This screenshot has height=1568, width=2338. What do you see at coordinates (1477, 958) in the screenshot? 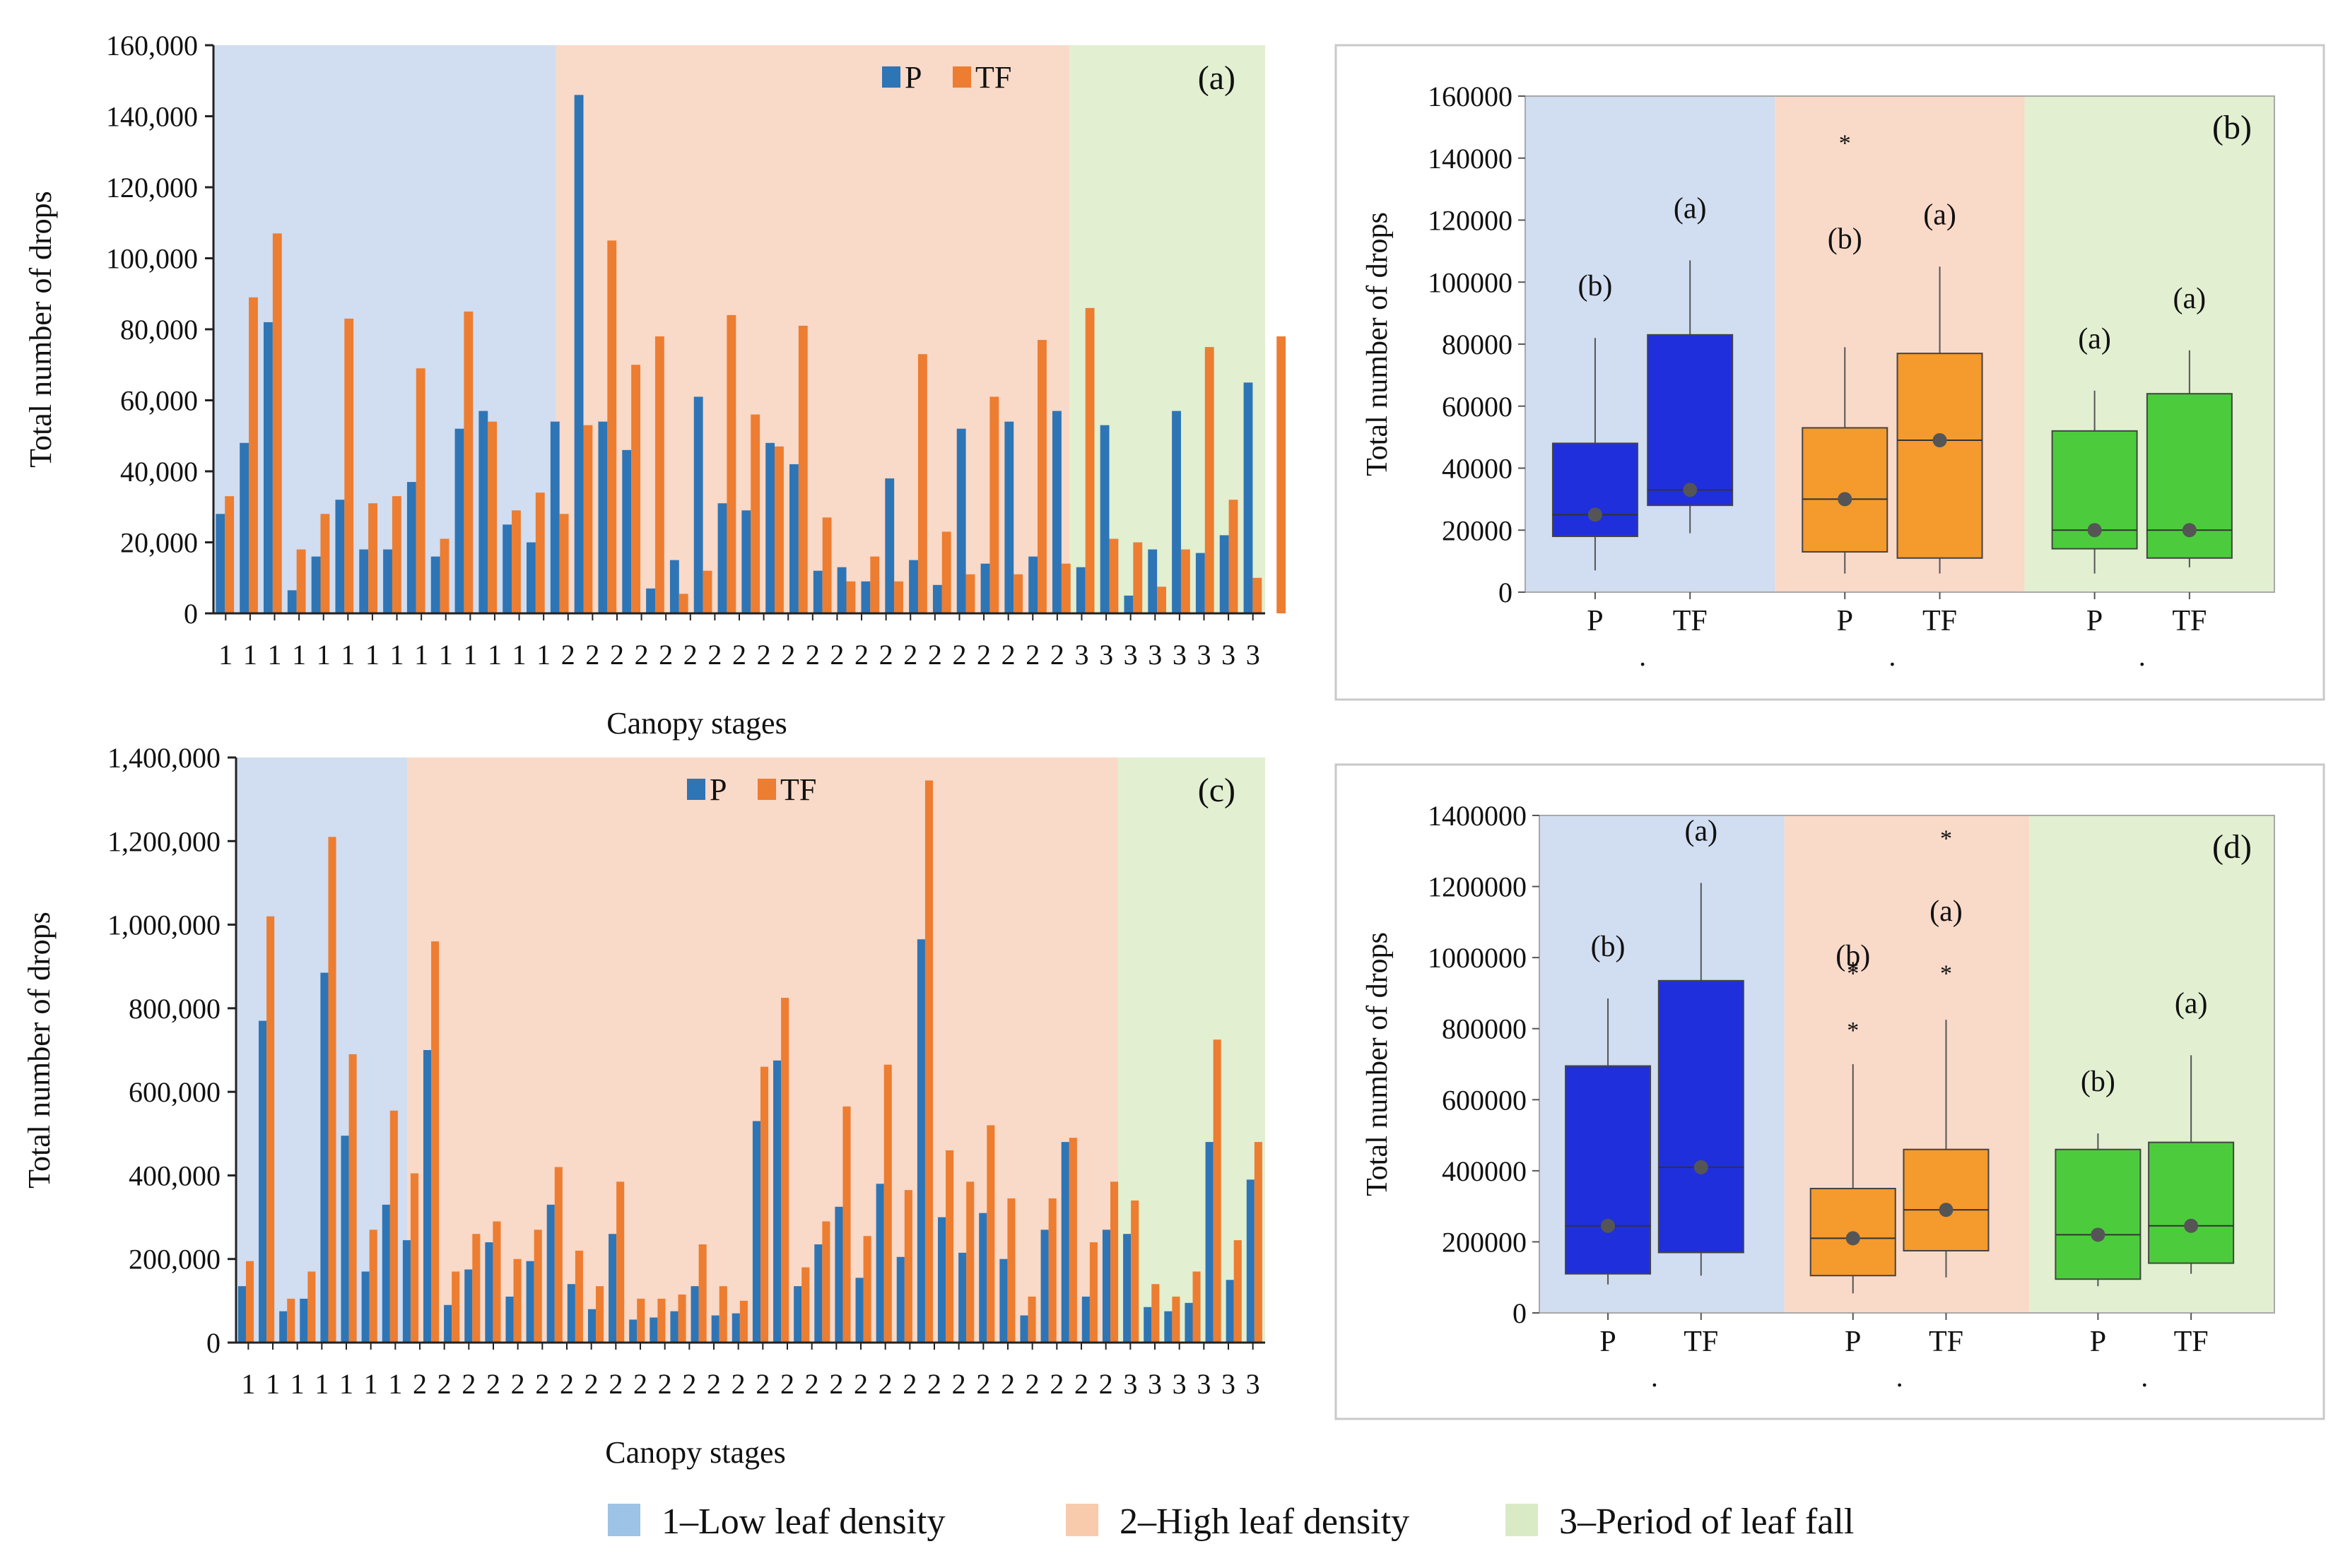
I see `y-tick-label: 1000000` at bounding box center [1477, 958].